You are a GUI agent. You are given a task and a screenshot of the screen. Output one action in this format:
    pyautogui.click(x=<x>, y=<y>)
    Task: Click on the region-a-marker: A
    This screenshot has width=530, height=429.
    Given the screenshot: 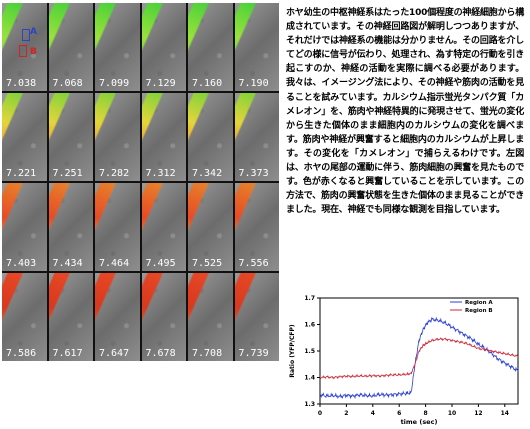 What is the action you would take?
    pyautogui.click(x=33, y=32)
    